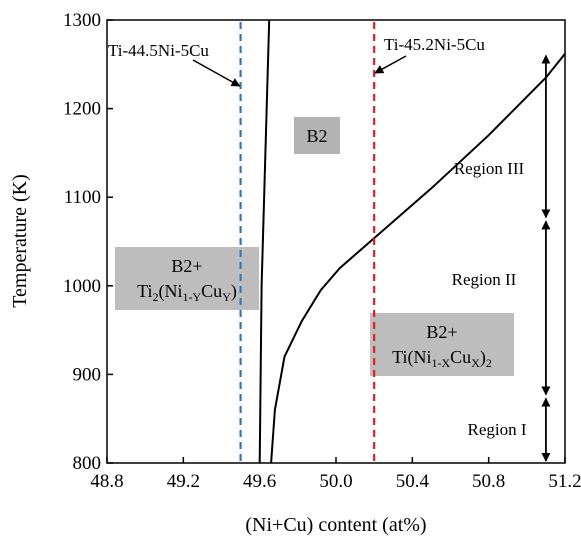  I want to click on y-tick-label: 1200, so click(82, 109).